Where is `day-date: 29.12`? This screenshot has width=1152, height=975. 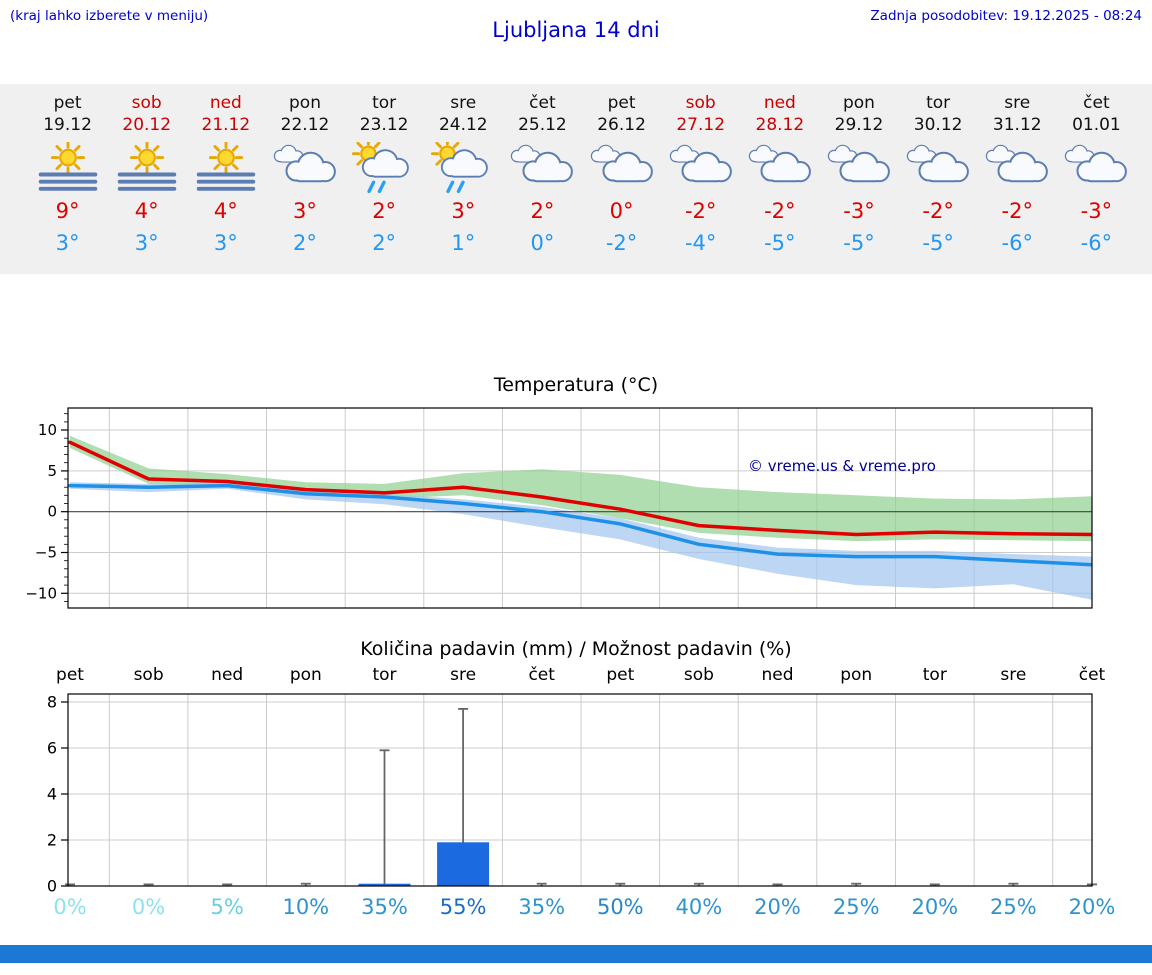
day-date: 29.12 is located at coordinates (859, 125).